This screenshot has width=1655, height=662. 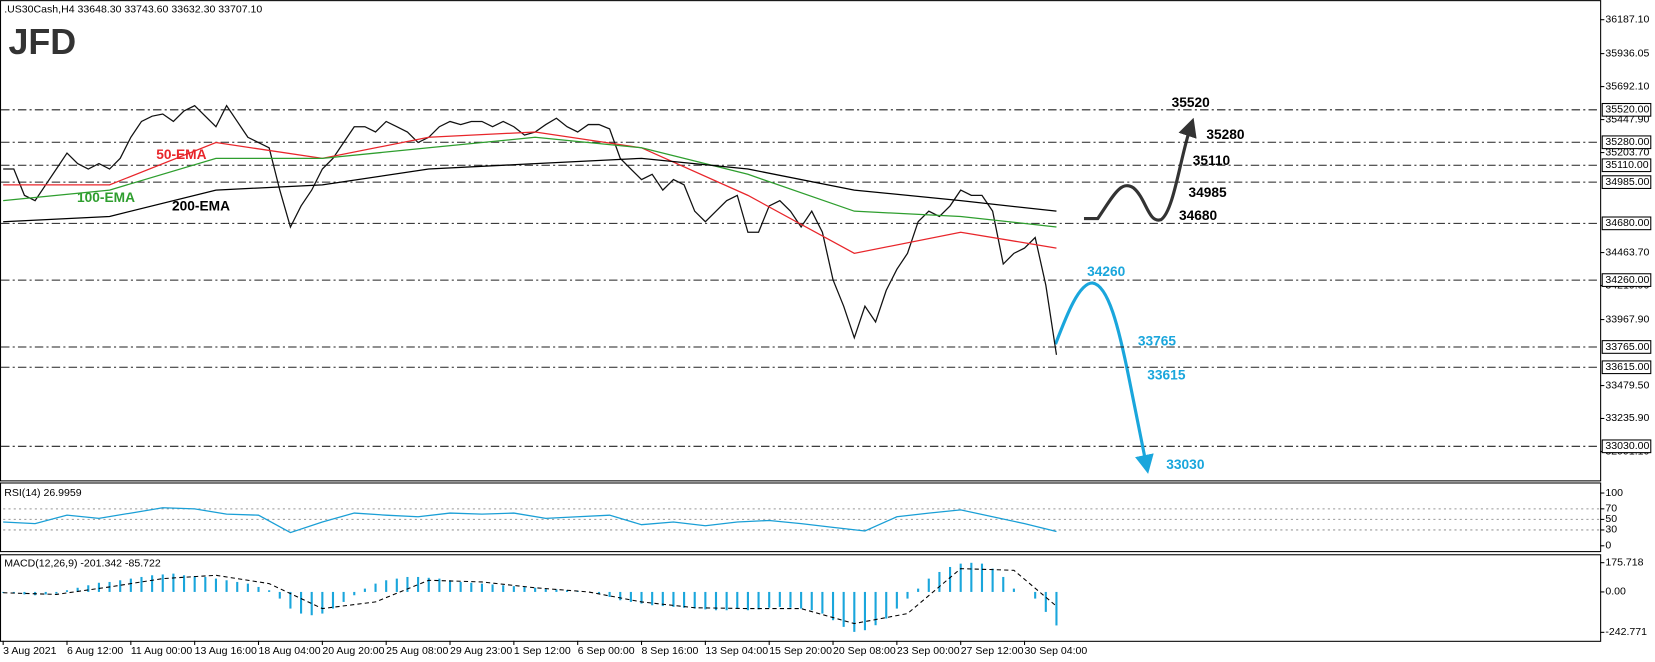 What do you see at coordinates (1212, 160) in the screenshot?
I see `level-annotation: 35110` at bounding box center [1212, 160].